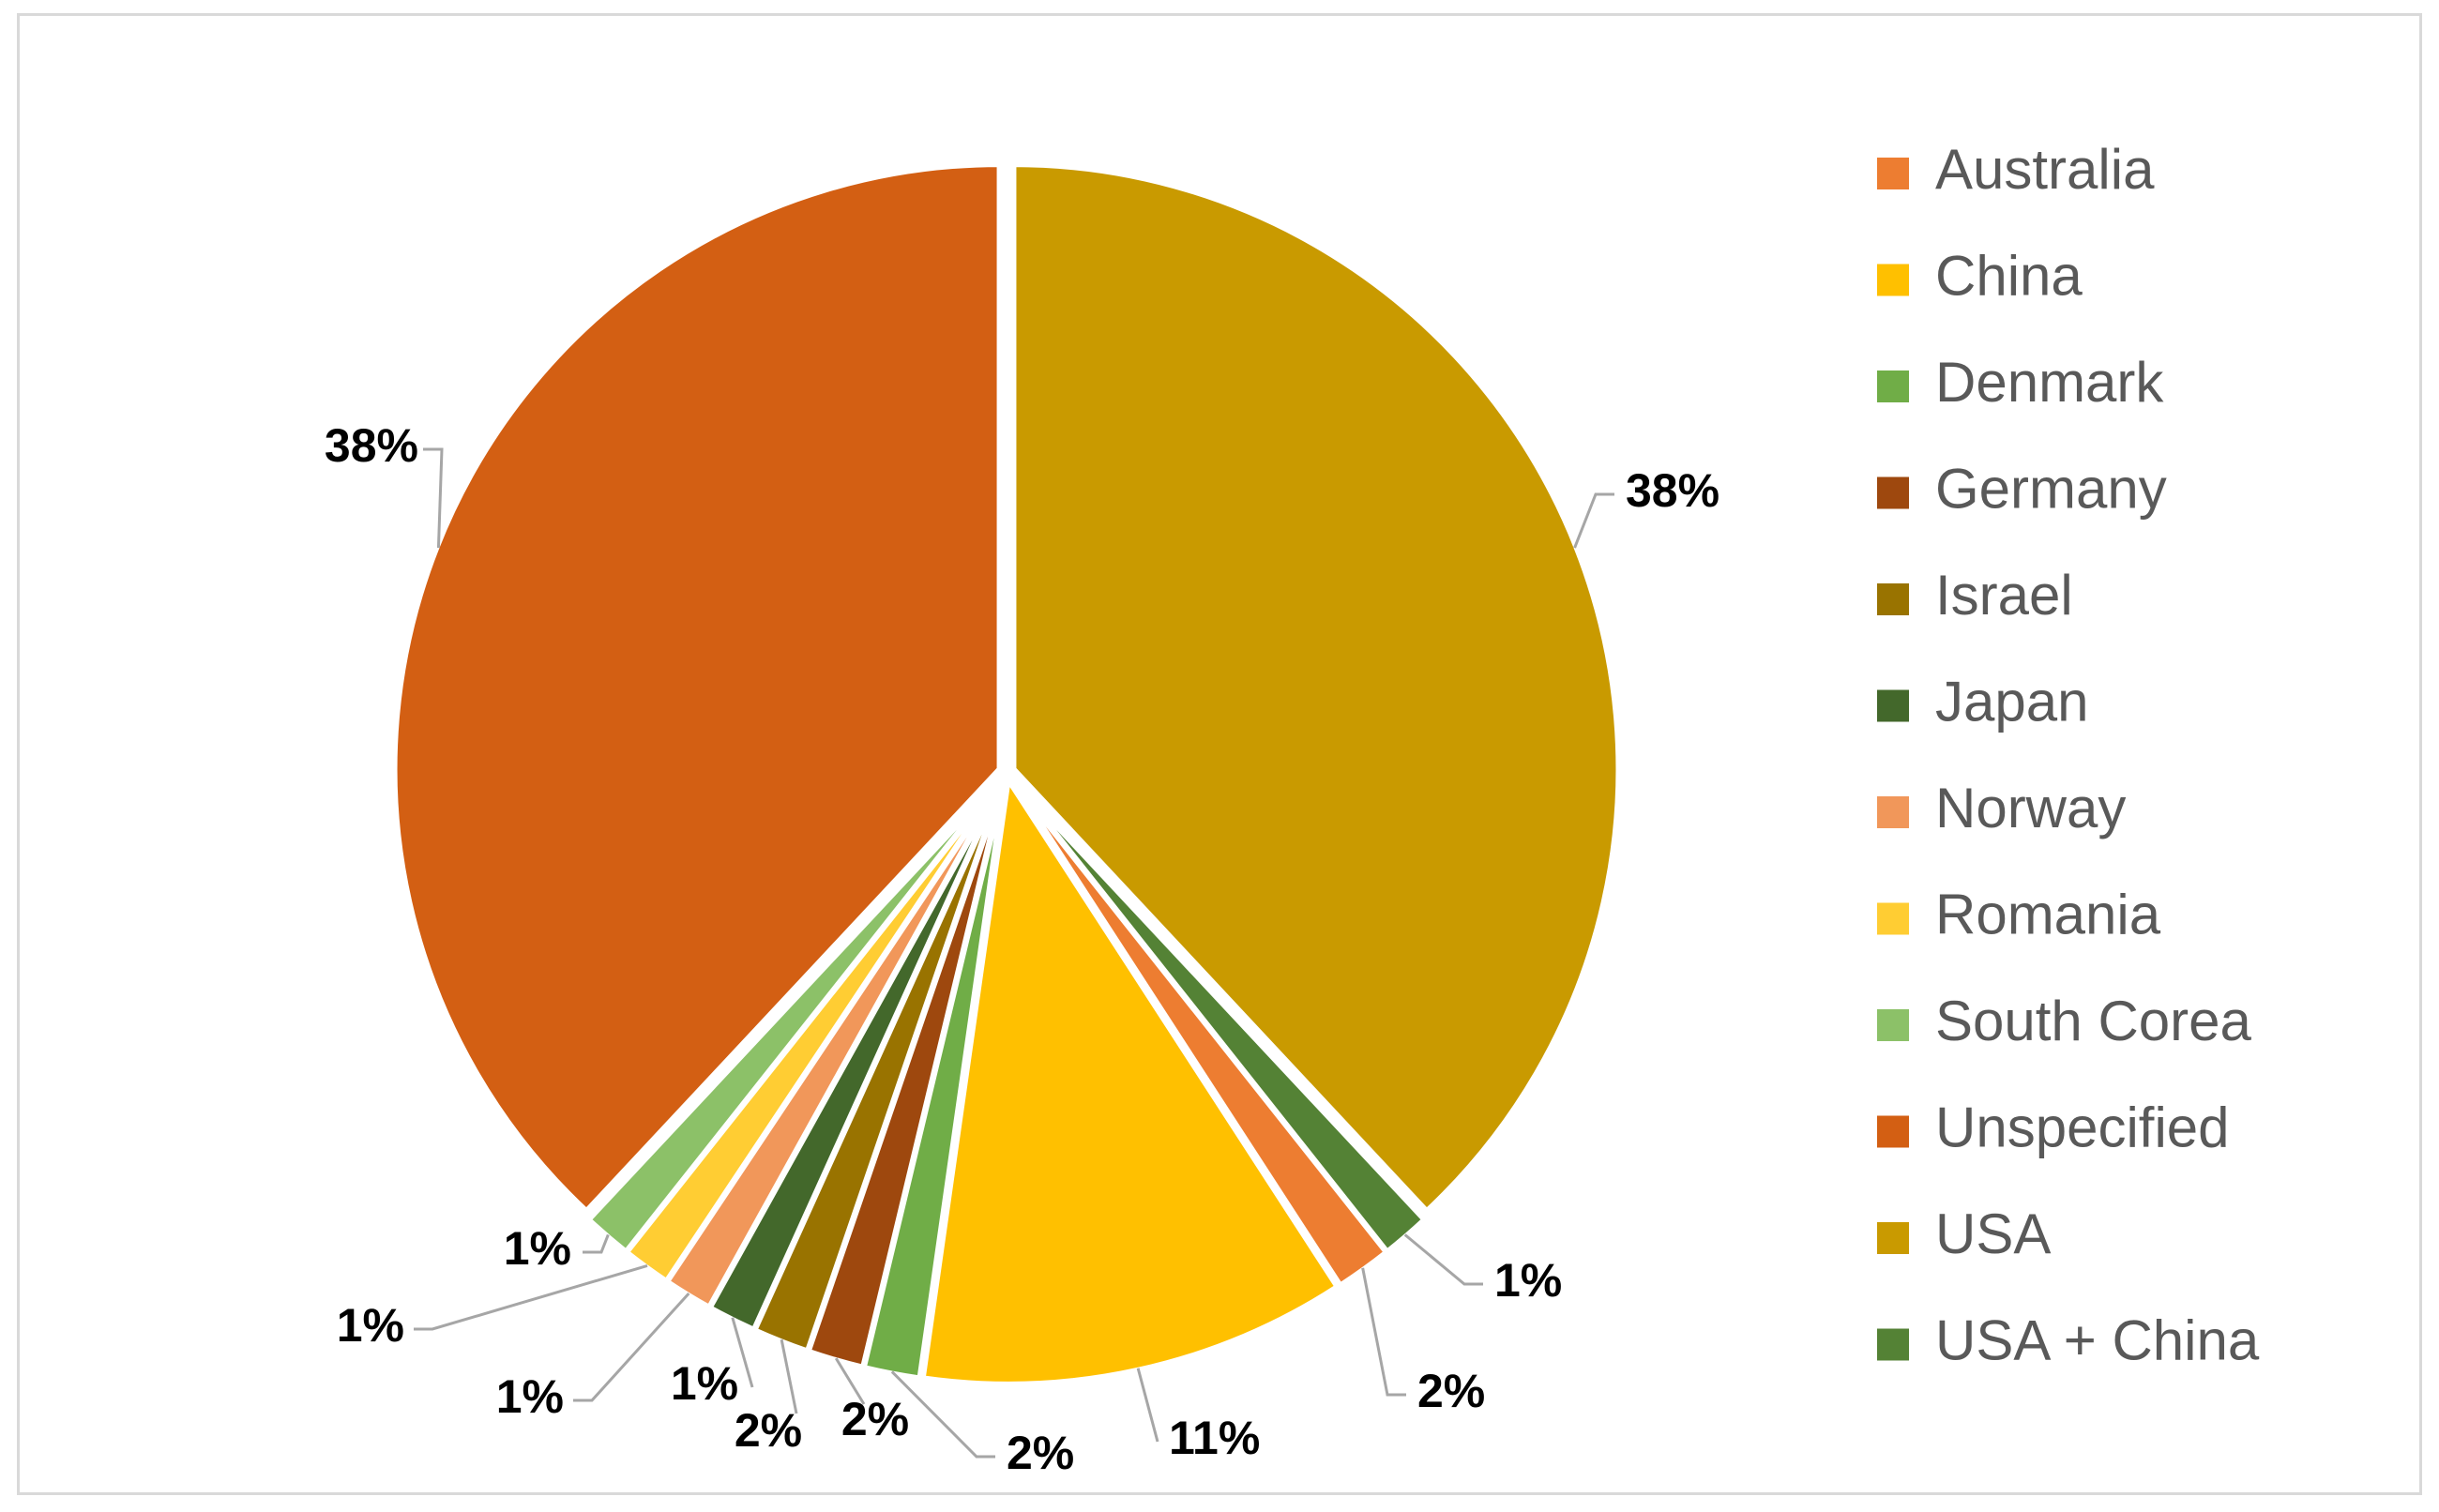 Image resolution: width=2439 pixels, height=1512 pixels. I want to click on legend-swatch-germany, so click(1893, 492).